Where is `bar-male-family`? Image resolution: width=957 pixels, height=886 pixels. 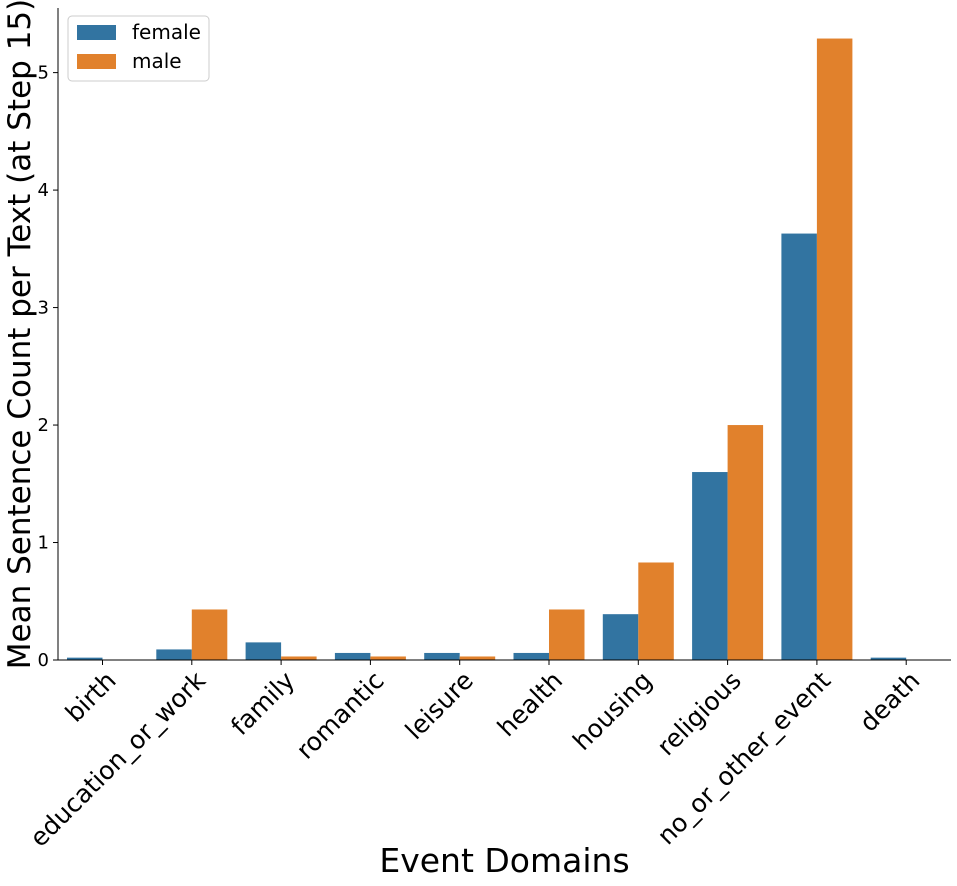 bar-male-family is located at coordinates (299, 658).